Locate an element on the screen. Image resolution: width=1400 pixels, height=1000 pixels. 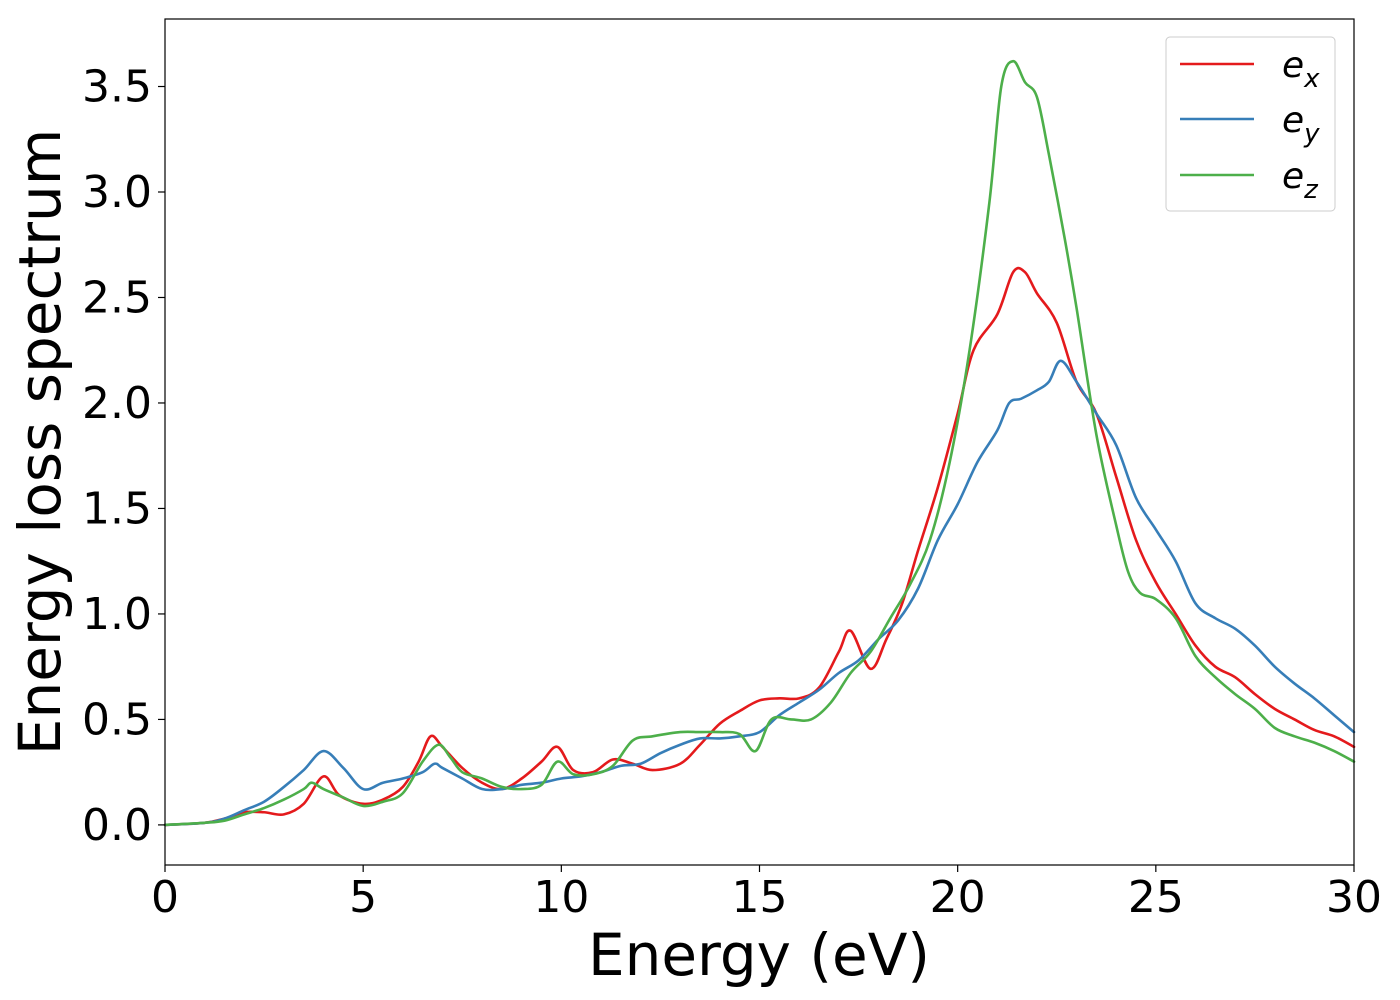
y-tick-label: 1.5 is located at coordinates (117, 508).